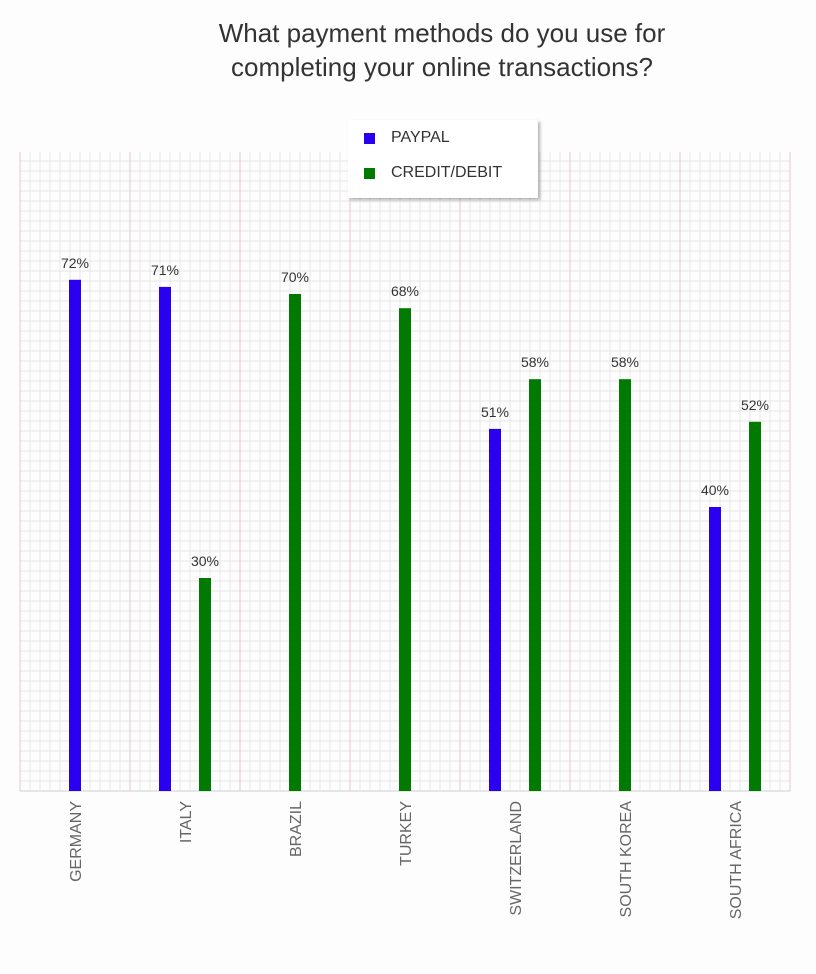  Describe the element at coordinates (715, 649) in the screenshot. I see `bar-paypal-south-africa` at that location.